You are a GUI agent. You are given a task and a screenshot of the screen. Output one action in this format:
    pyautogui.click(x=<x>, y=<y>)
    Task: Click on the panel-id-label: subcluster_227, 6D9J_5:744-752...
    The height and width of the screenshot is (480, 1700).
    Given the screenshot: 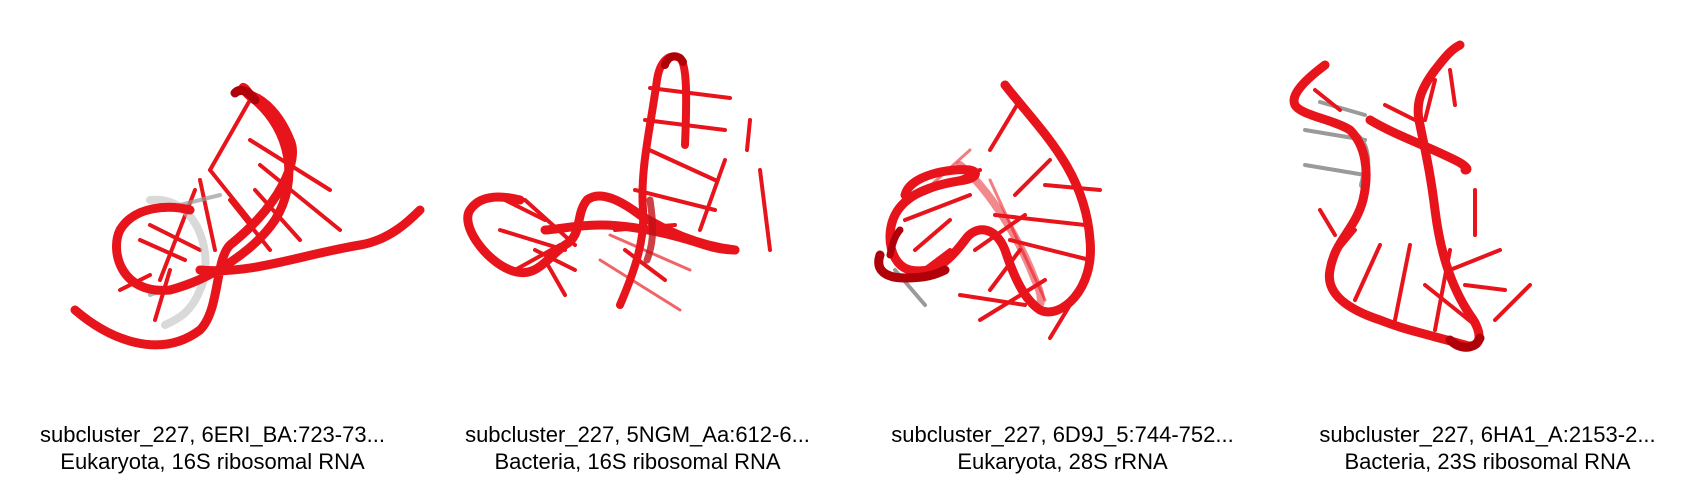 What is the action you would take?
    pyautogui.click(x=1062, y=434)
    